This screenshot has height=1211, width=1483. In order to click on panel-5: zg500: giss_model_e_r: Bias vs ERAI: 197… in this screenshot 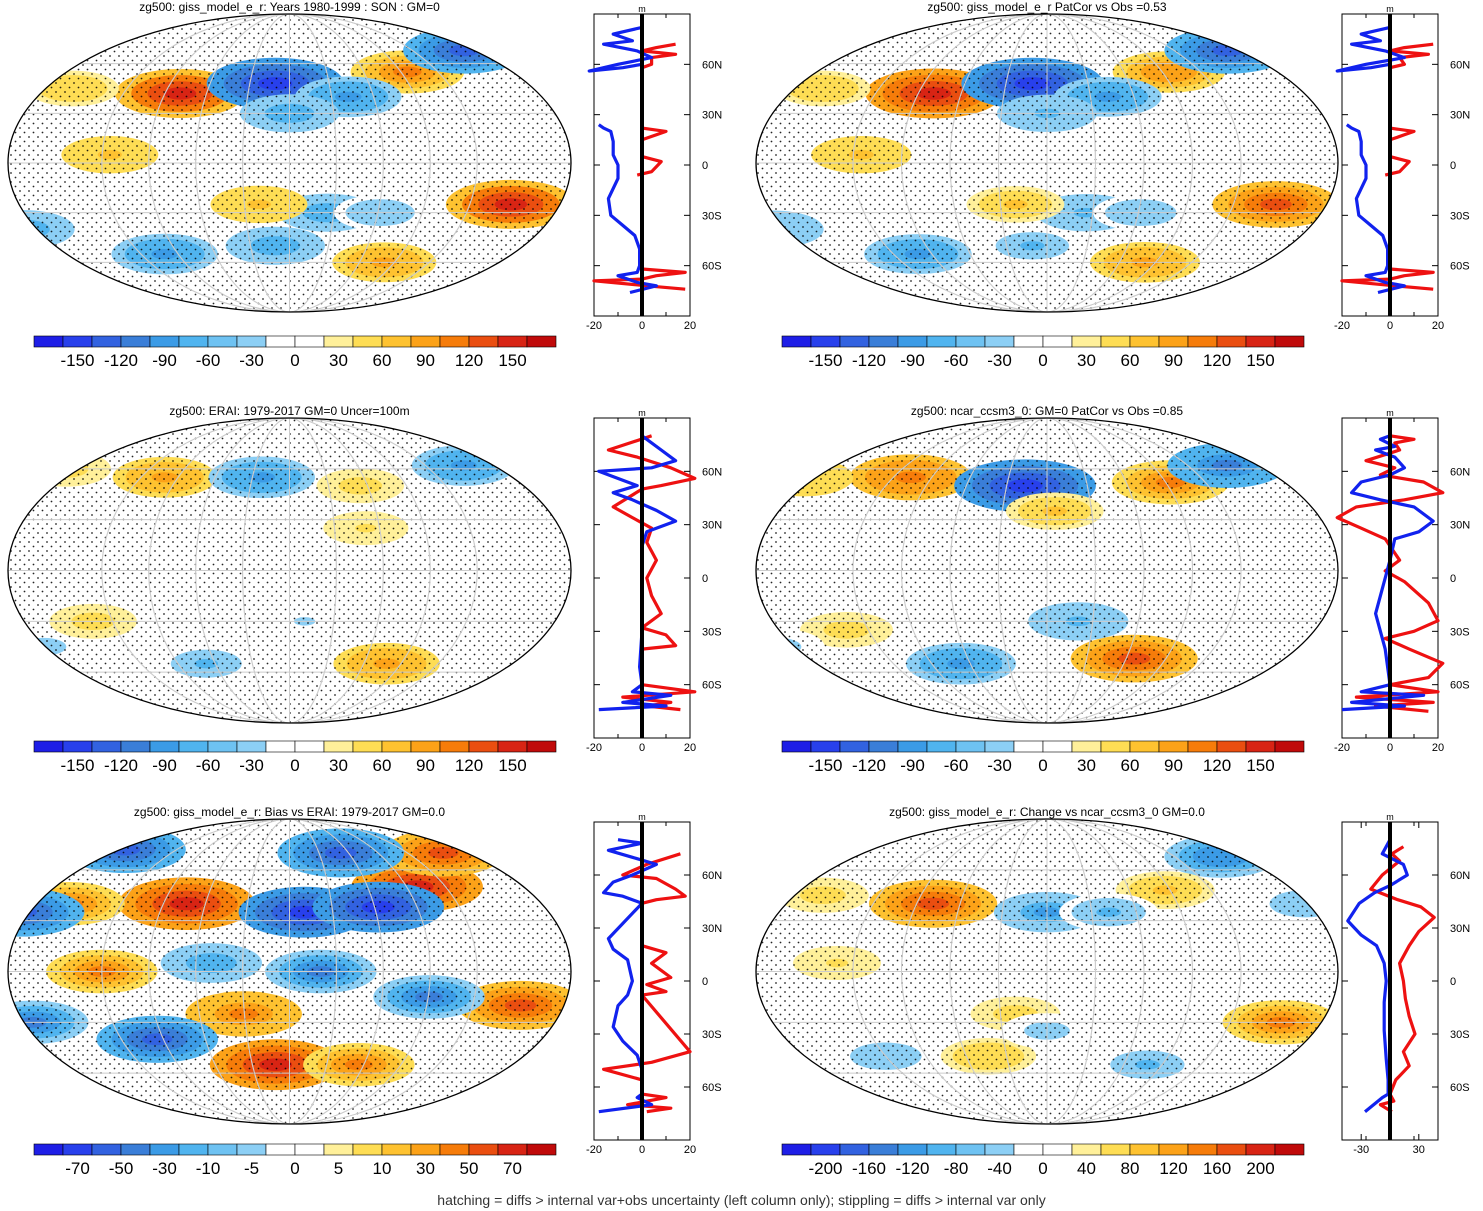, I will do `click(364, 991)`.